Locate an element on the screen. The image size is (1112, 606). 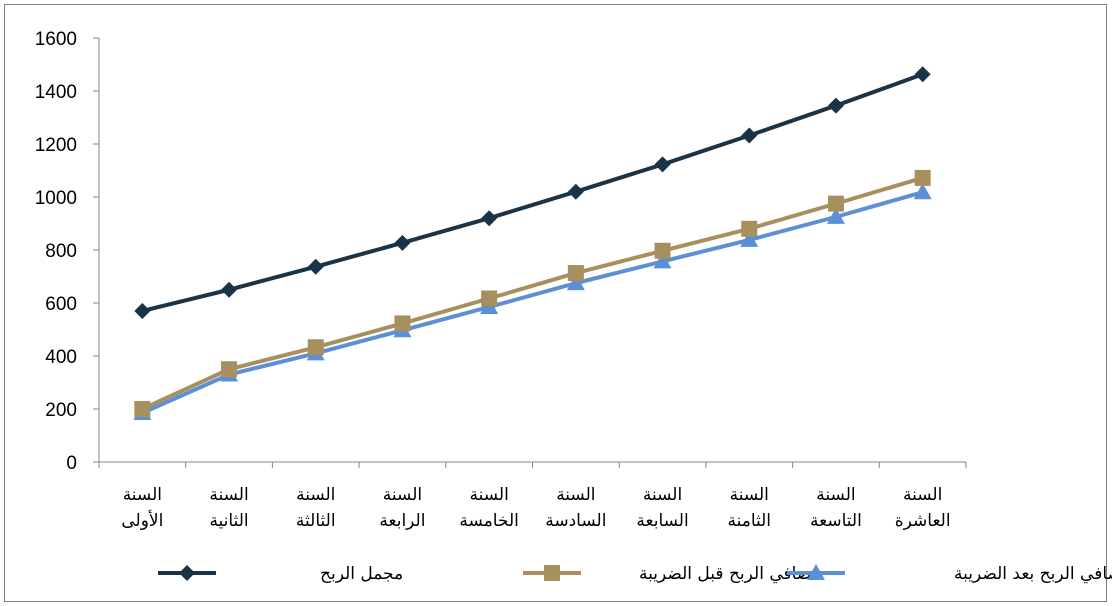
y-tick-label: 200 is located at coordinates (61, 410).